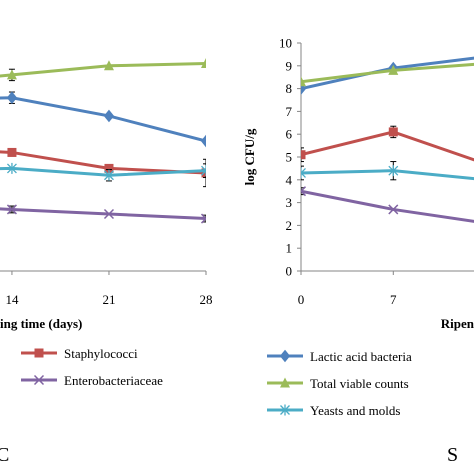  Describe the element at coordinates (355, 410) in the screenshot. I see `legend-label: Yeasts and molds` at that location.